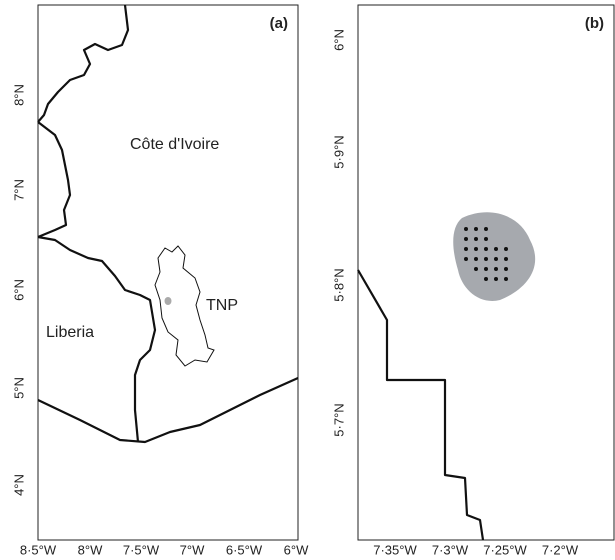  I want to click on study-area, so click(494, 256).